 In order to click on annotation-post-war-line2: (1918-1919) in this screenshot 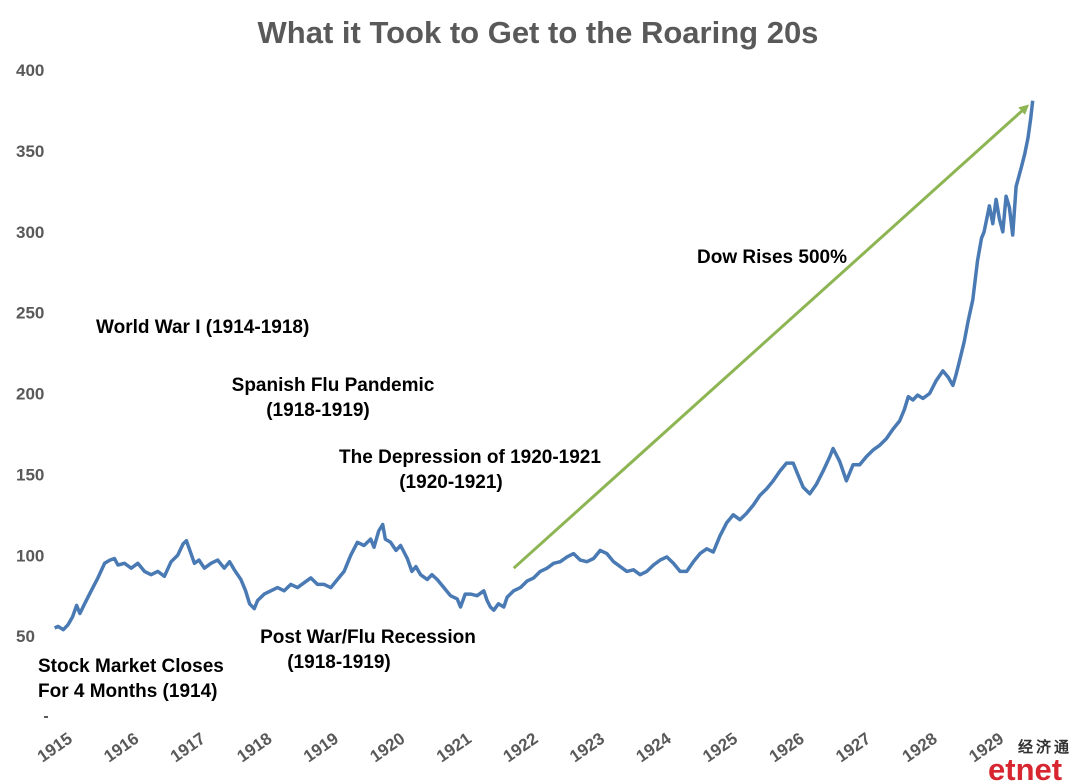, I will do `click(339, 662)`.